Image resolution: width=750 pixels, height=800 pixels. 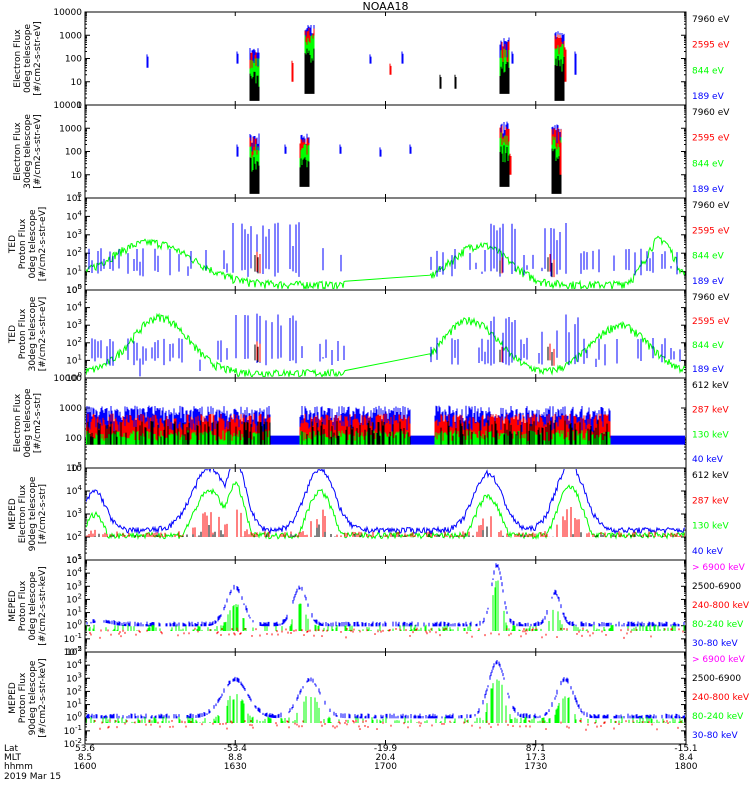 What do you see at coordinates (28, 151) in the screenshot?
I see `y-axis-label: 30deg telescope` at bounding box center [28, 151].